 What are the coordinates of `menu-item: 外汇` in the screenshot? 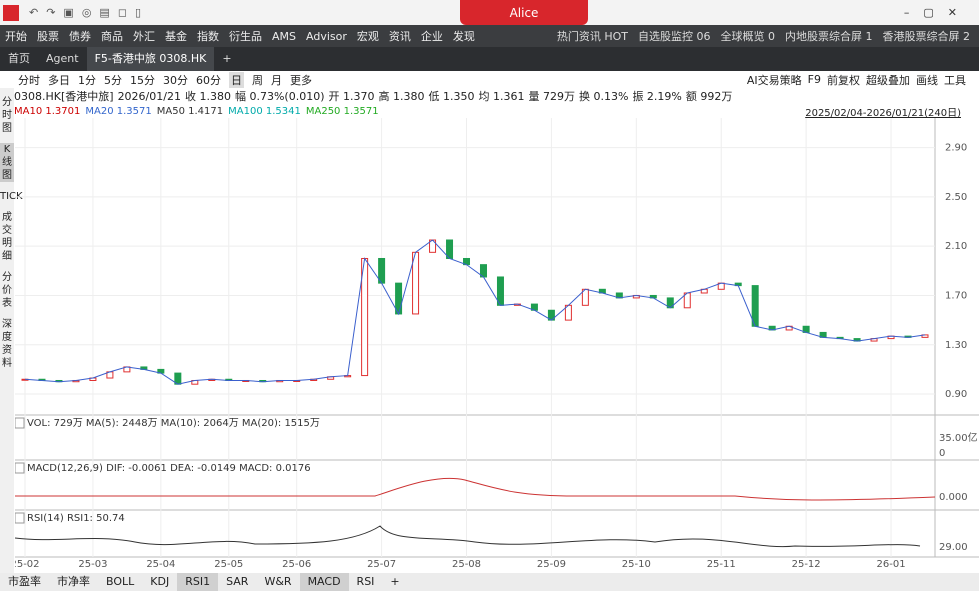 It's located at (144, 36).